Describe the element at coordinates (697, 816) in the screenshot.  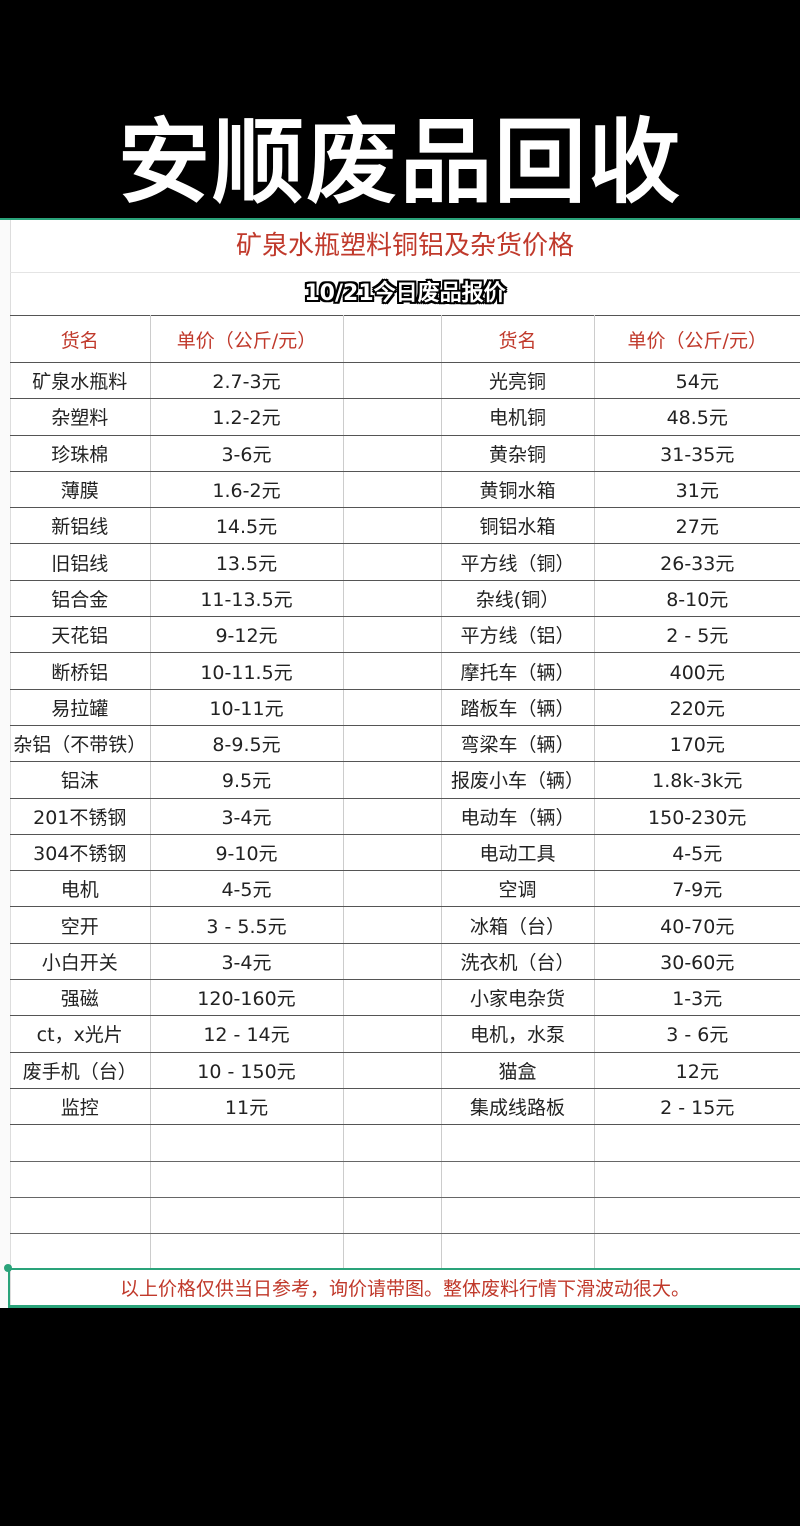
I see `item-price-right: 150-230元` at that location.